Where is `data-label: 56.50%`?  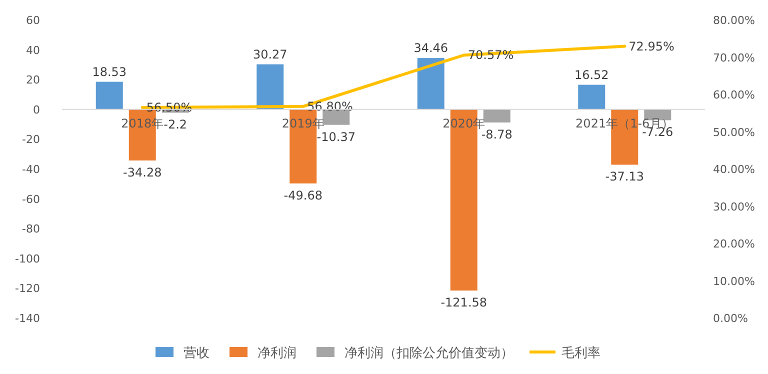 data-label: 56.50% is located at coordinates (169, 107).